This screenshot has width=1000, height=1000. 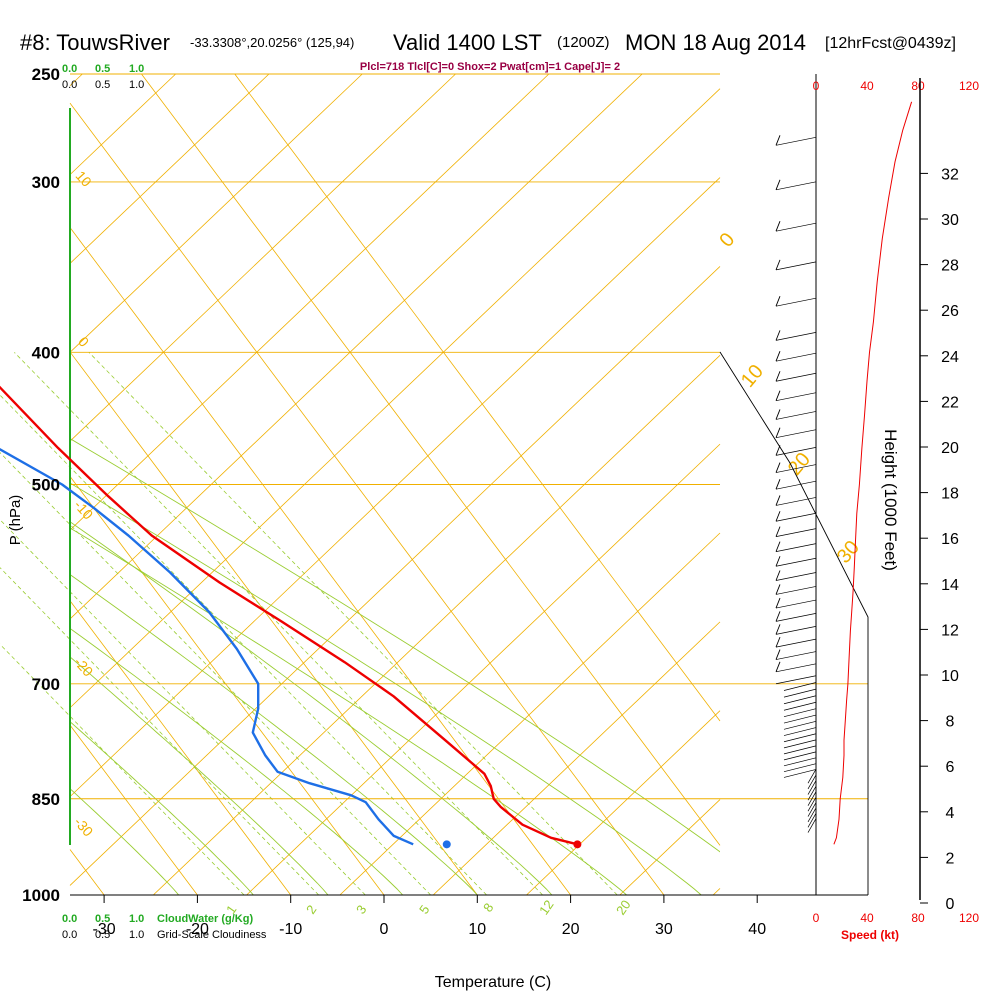 I want to click on height-tick-label: 22, so click(x=950, y=402).